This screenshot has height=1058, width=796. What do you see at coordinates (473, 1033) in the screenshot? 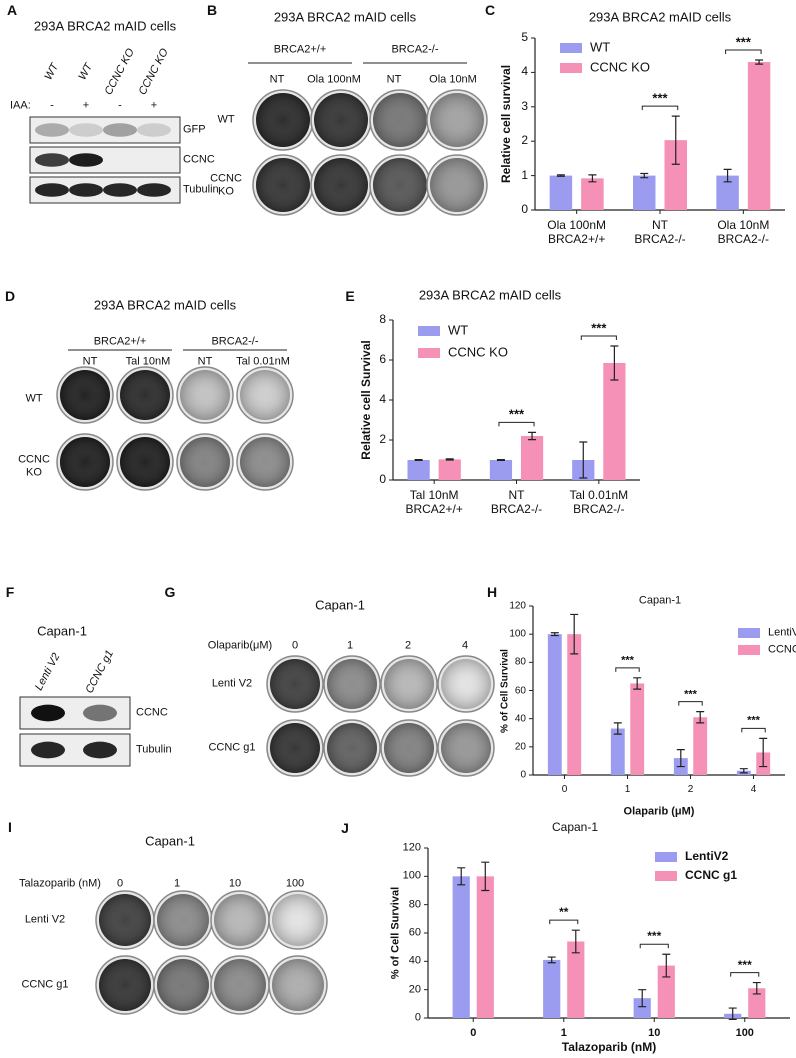
I see `x-tick-label: 0` at bounding box center [473, 1033].